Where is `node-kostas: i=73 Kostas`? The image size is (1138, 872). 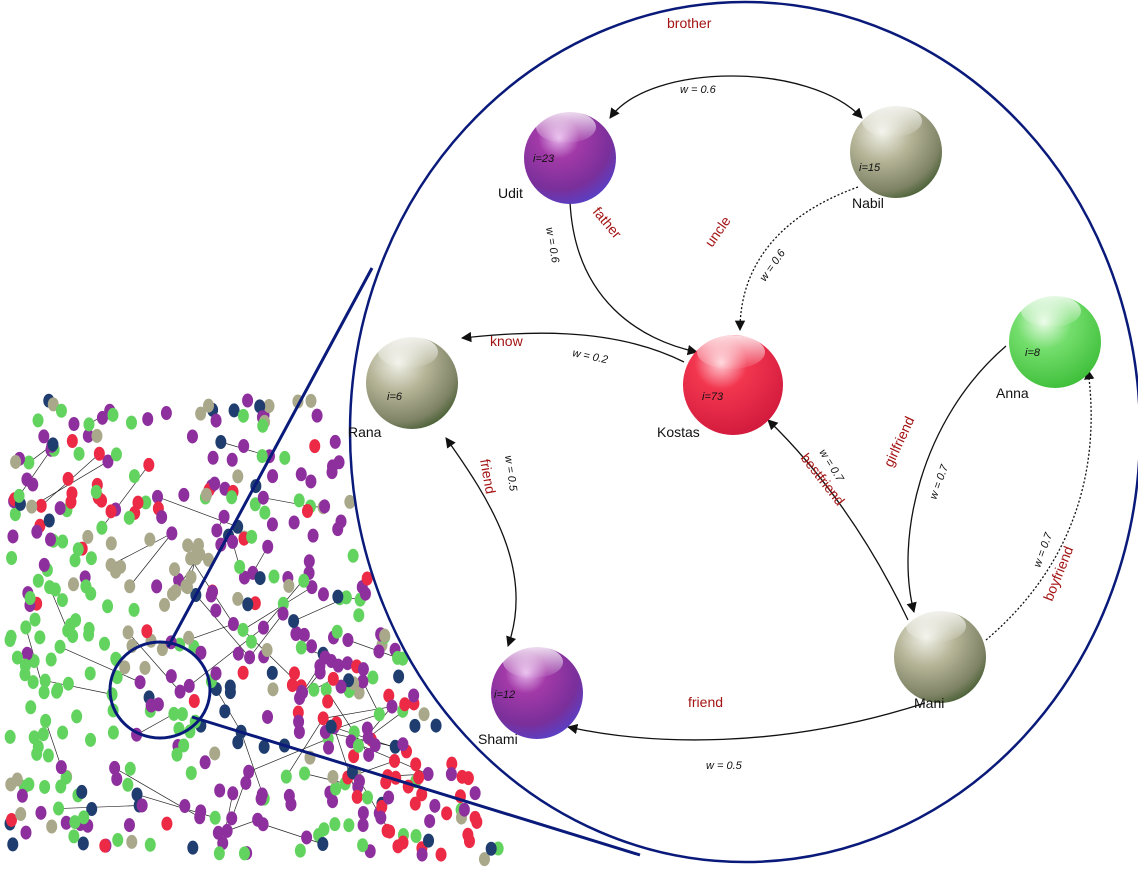
node-kostas: i=73 Kostas is located at coordinates (720, 387).